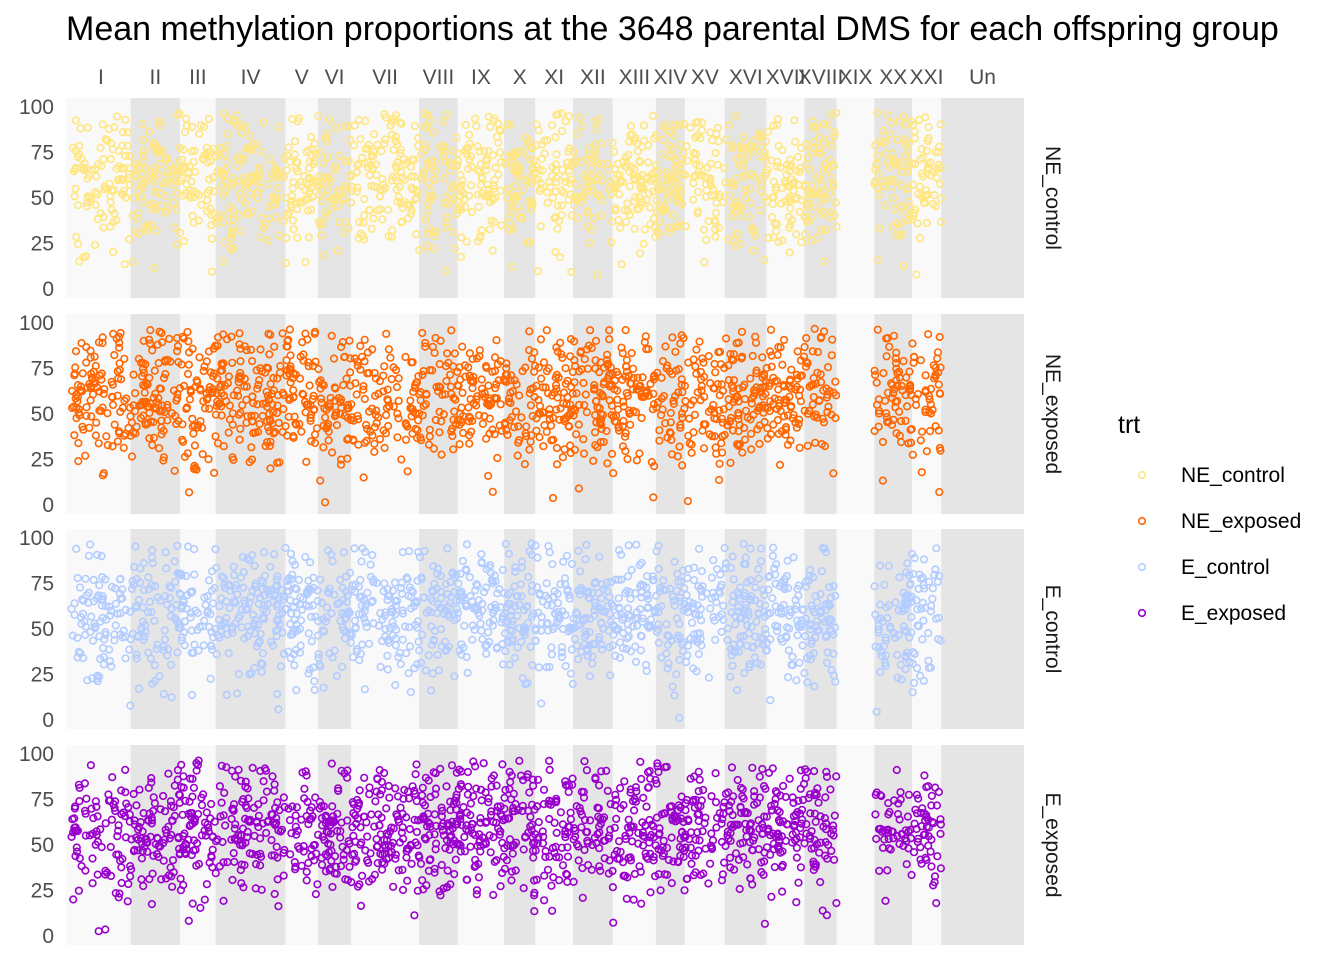 Image resolution: width=1344 pixels, height=960 pixels. Describe the element at coordinates (855, 198) in the screenshot. I see `chromosome-band` at that location.